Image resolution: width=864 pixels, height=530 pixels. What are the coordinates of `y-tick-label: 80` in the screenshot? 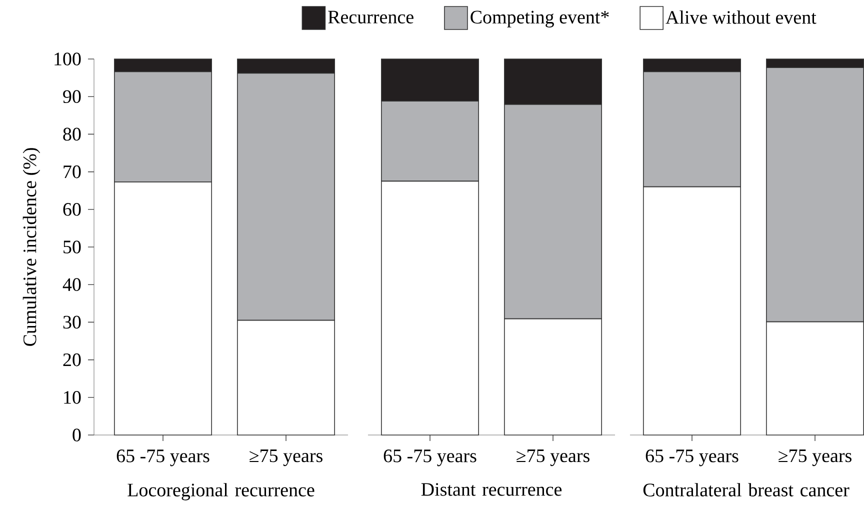 It's located at (72, 134).